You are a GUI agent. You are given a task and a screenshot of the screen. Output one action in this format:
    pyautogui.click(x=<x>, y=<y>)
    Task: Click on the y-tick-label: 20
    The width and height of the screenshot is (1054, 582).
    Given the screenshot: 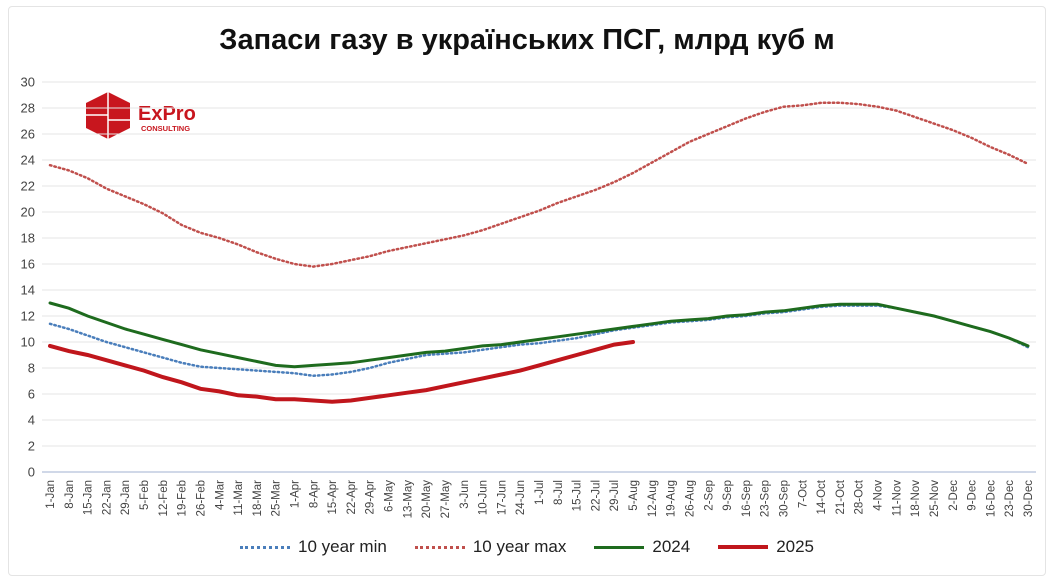 What is the action you would take?
    pyautogui.click(x=28, y=212)
    